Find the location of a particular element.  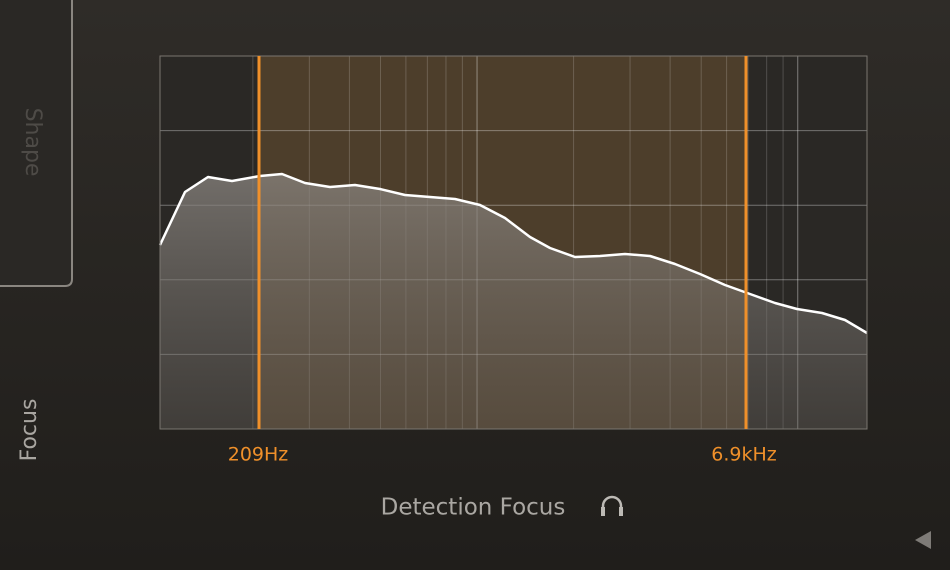

shape-tab: Shape is located at coordinates (36, 143).